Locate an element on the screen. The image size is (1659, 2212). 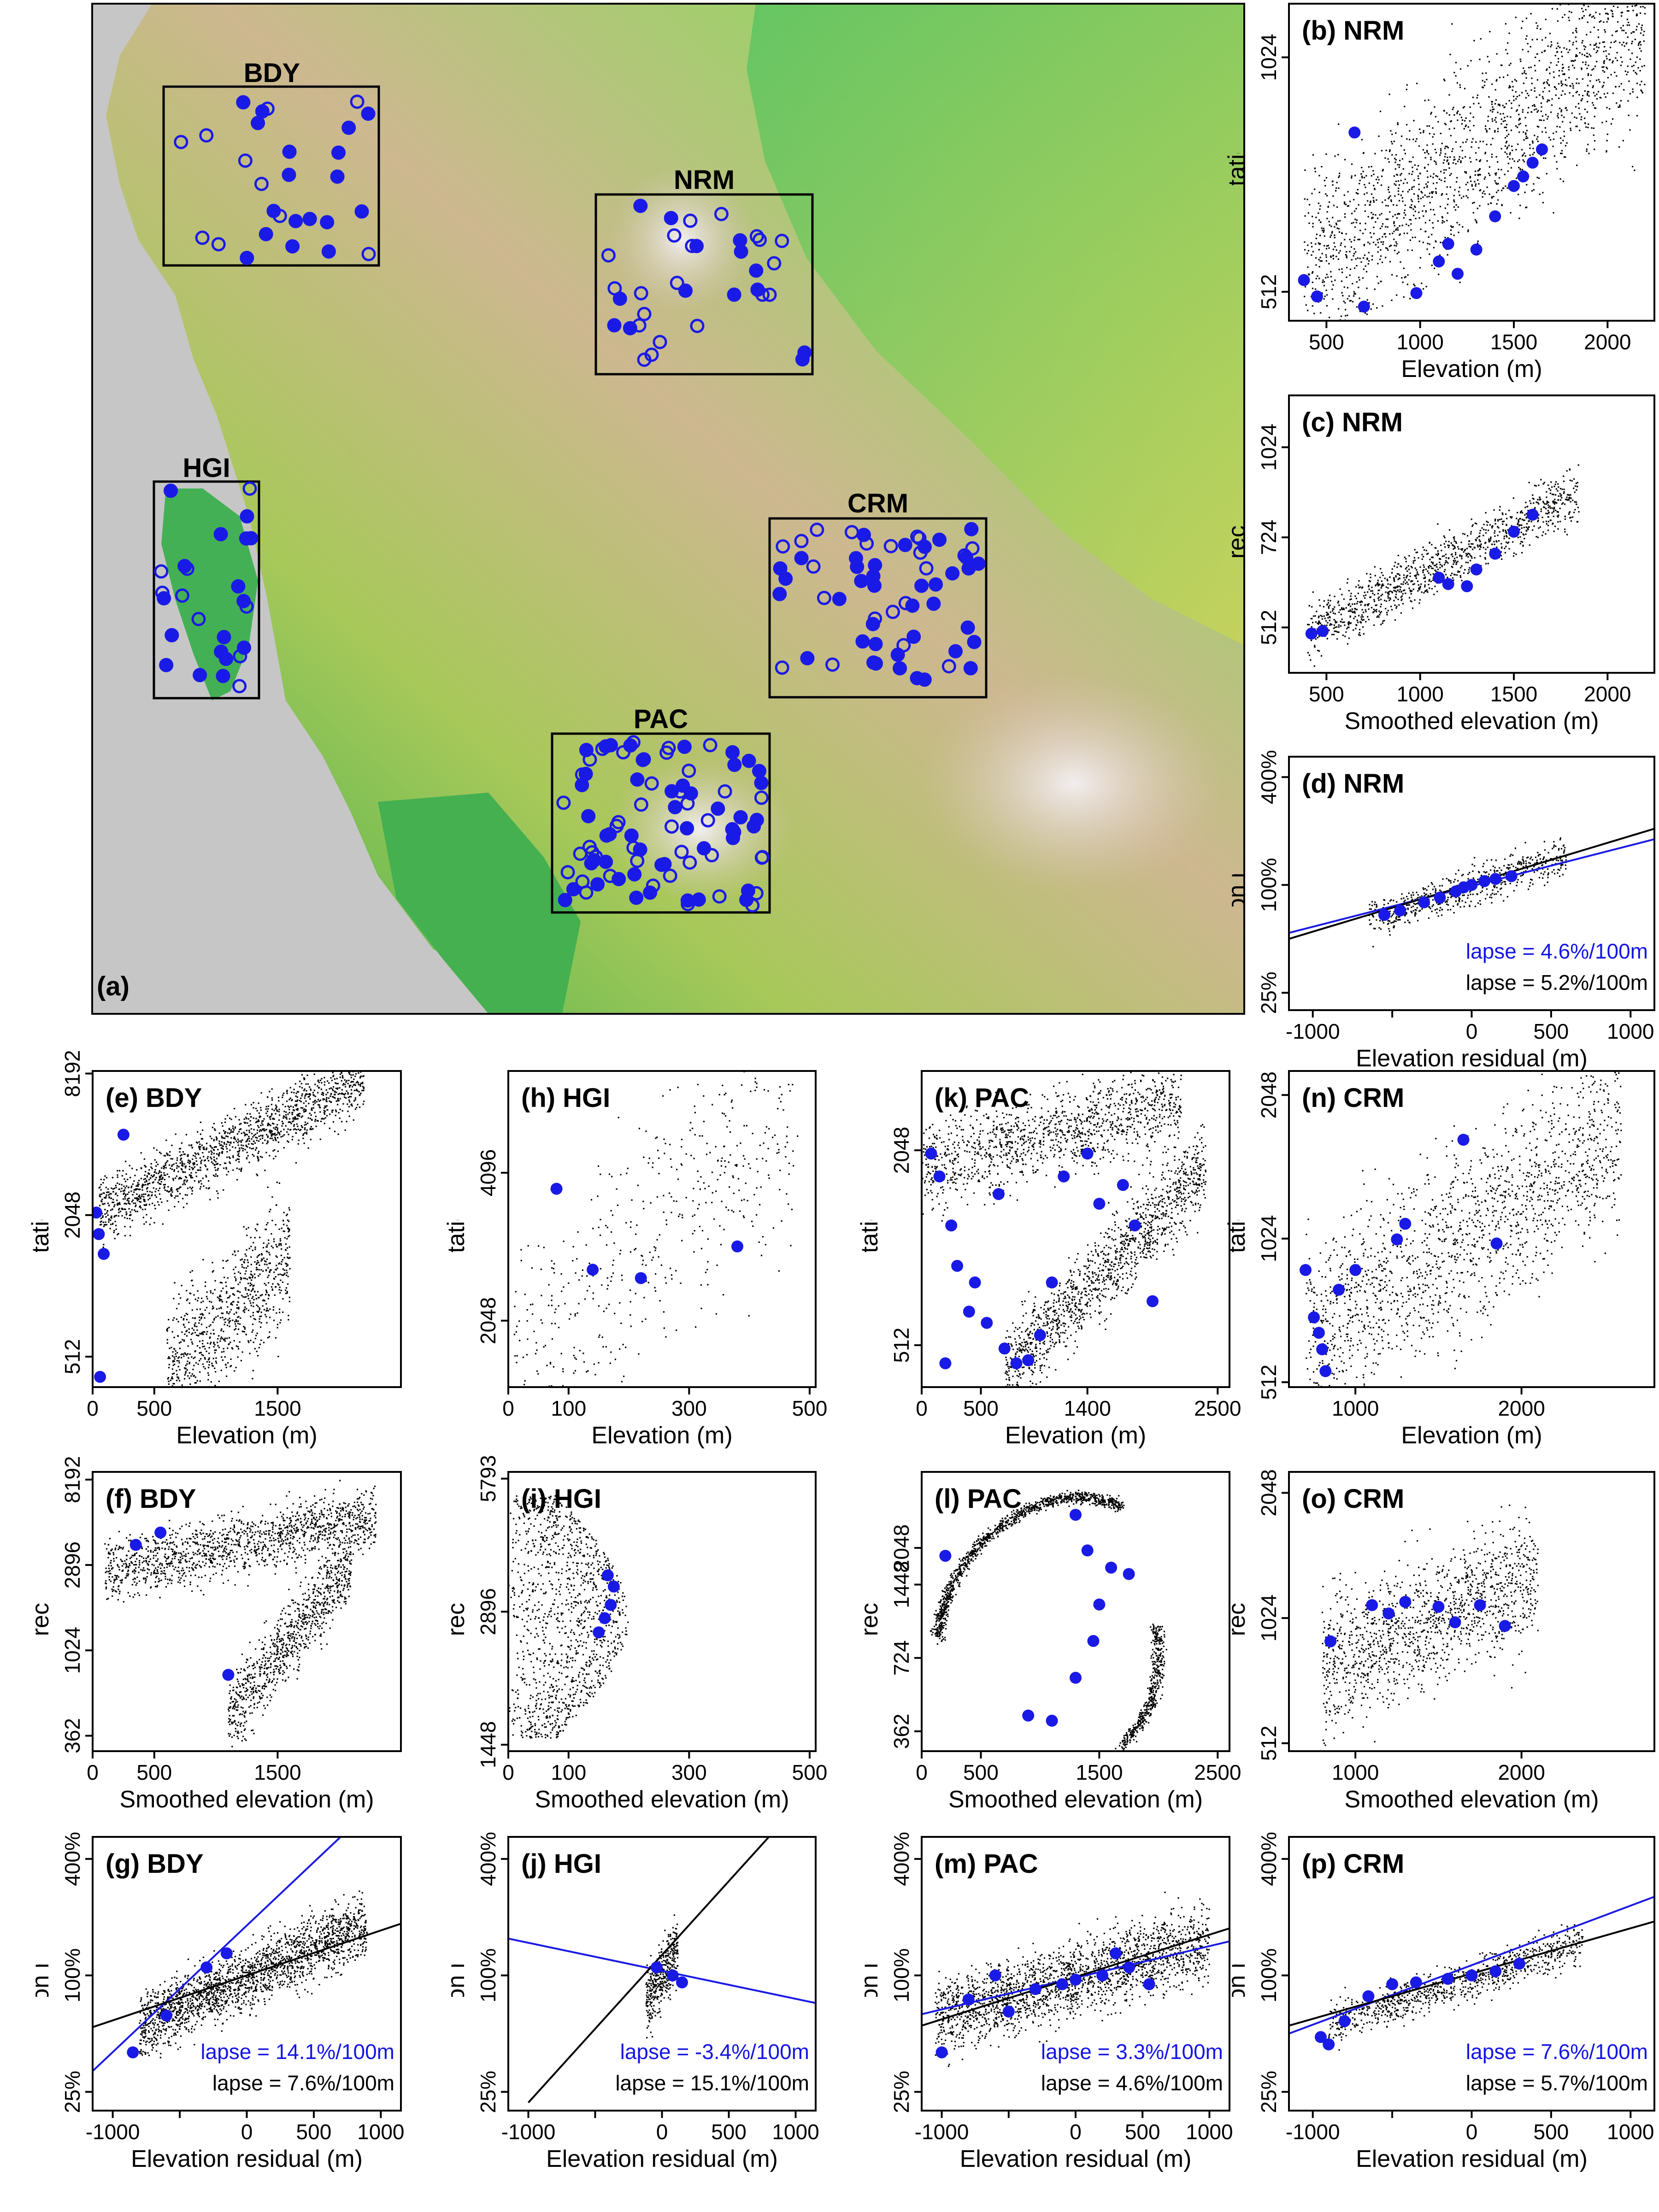
y-tick-label: 4096 is located at coordinates (488, 1172).